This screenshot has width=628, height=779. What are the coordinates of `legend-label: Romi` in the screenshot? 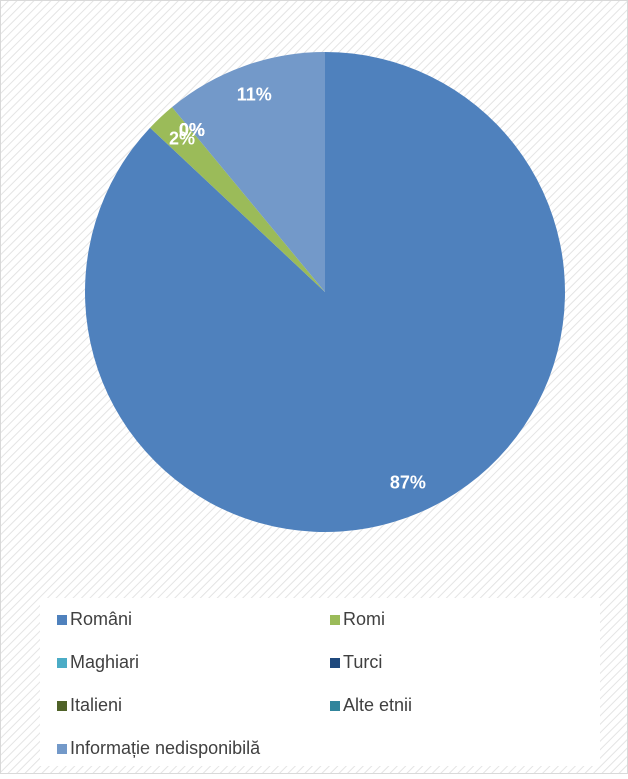 It's located at (364, 619).